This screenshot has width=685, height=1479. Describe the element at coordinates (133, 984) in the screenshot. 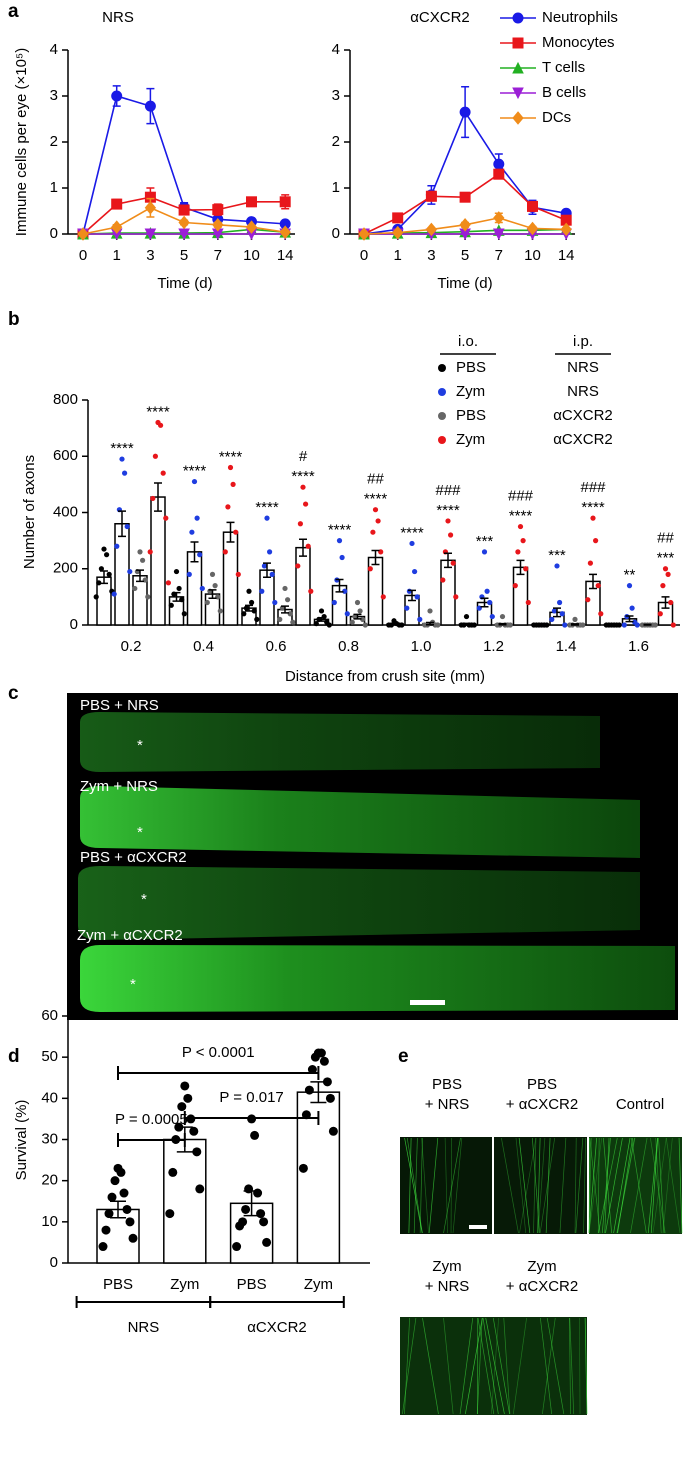

I see `crush-site-marker: *` at that location.